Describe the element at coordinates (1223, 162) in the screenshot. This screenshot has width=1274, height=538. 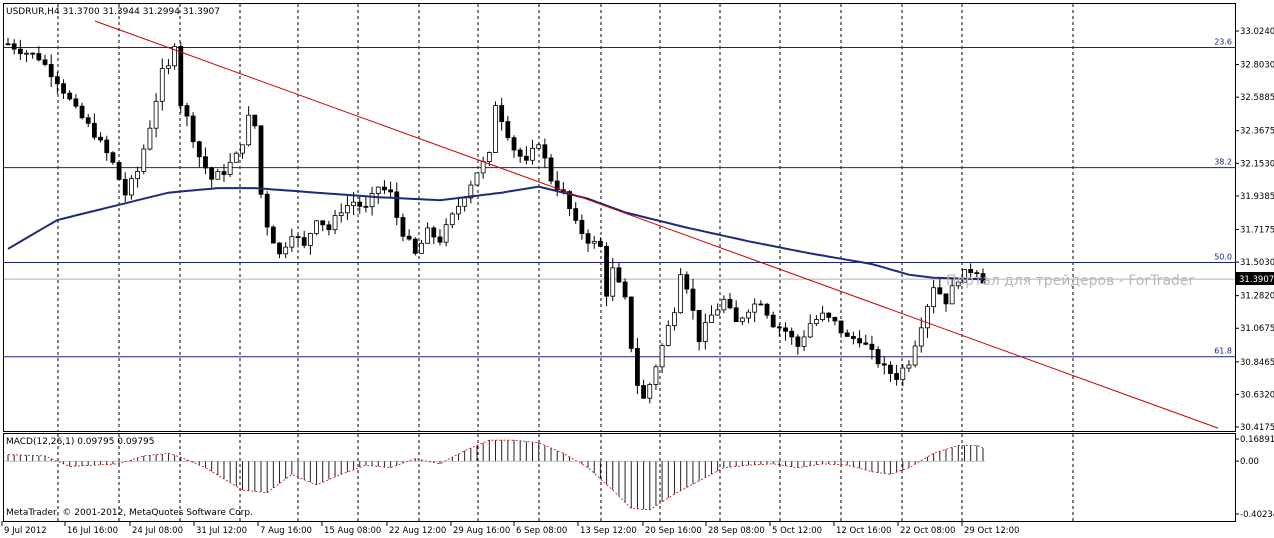
I see `fibo-level-label: 38.2` at that location.